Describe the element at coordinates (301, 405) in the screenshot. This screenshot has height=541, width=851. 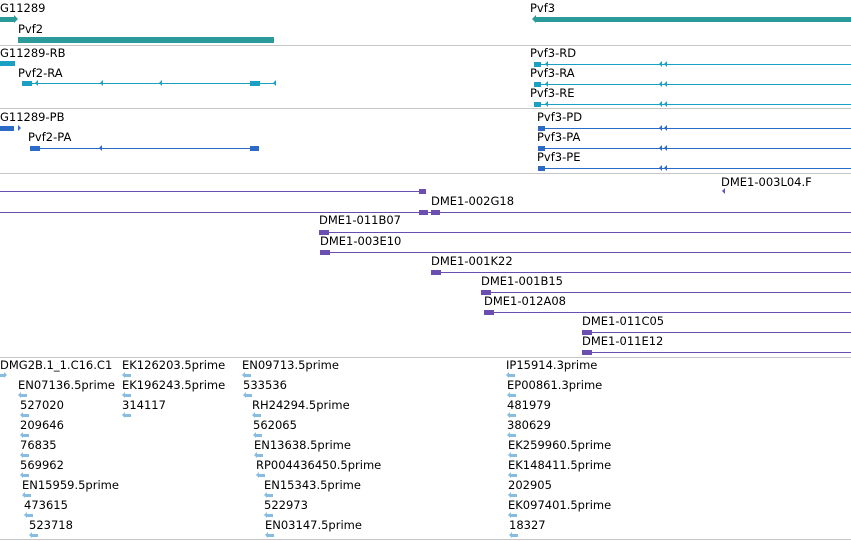
I see `est-label: RH24294.5prime` at that location.